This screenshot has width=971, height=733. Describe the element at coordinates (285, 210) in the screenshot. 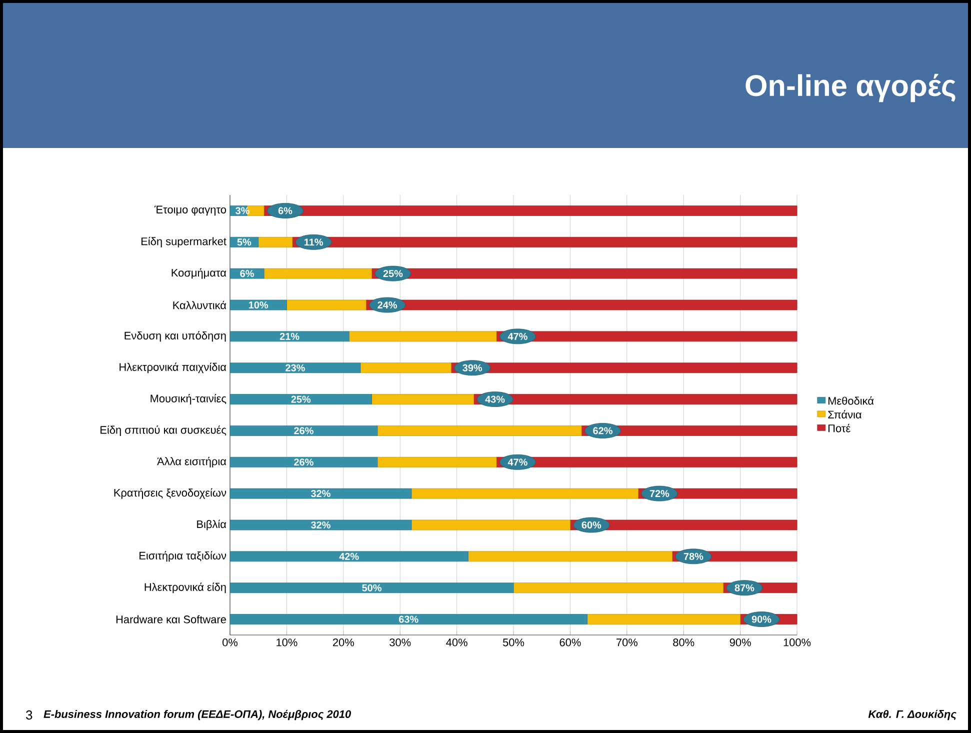

I see `annotation: 6%` at that location.